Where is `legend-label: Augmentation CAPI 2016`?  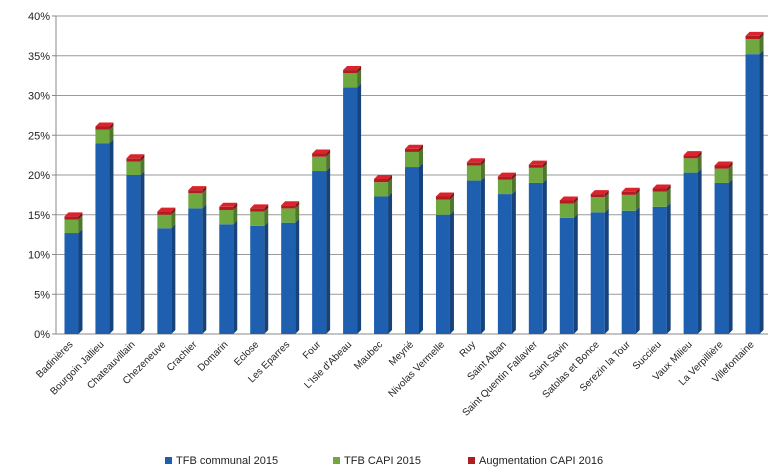
legend-label: Augmentation CAPI 2016 is located at coordinates (541, 461).